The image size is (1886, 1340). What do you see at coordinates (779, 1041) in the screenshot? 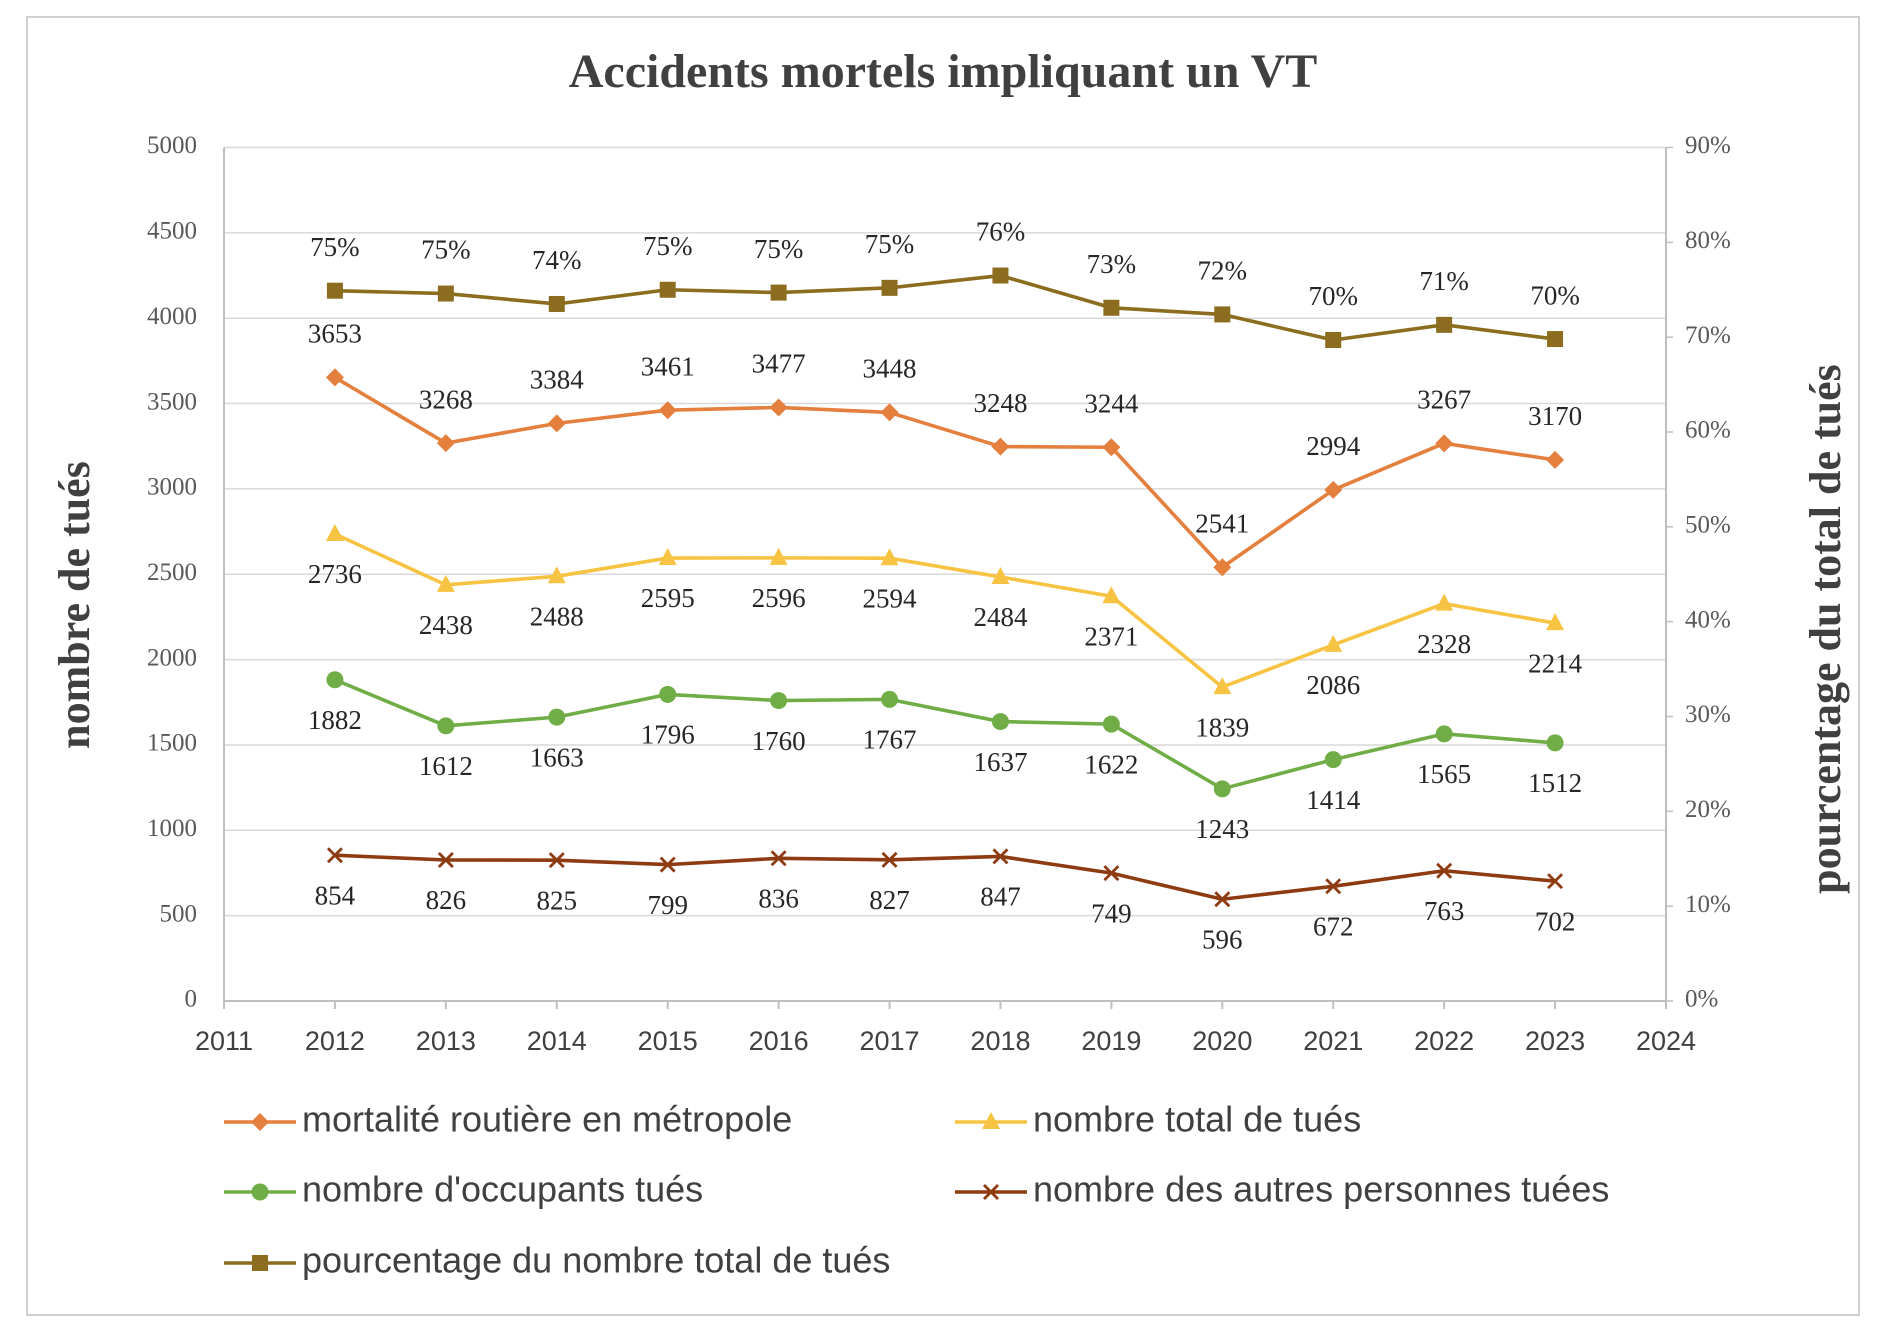
I see `x-tick-label: 2016` at bounding box center [779, 1041].